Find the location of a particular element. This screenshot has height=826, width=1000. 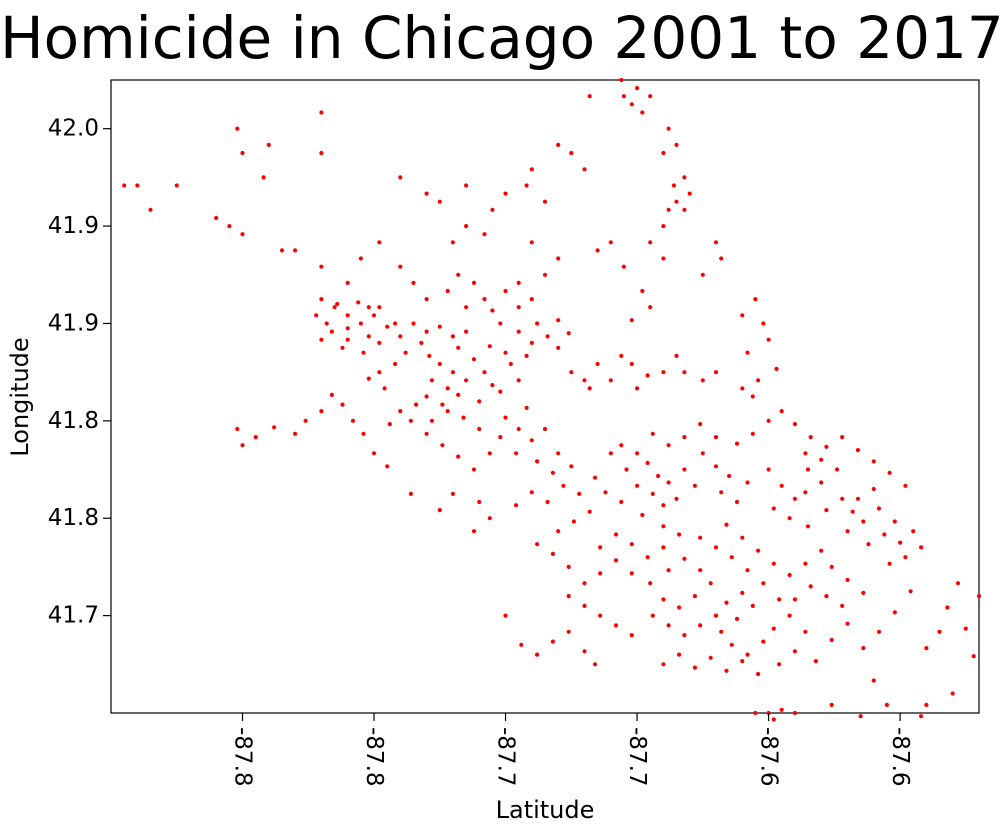

x-tick-label-0: -87.8 is located at coordinates (243, 757).